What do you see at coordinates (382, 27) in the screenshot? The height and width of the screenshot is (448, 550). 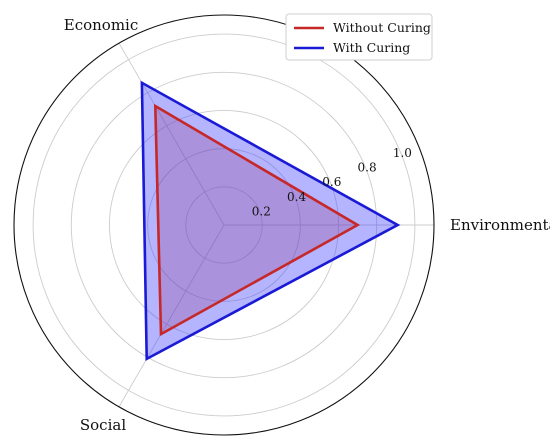 I see `legend-label-without-curing: Without Curing` at bounding box center [382, 27].